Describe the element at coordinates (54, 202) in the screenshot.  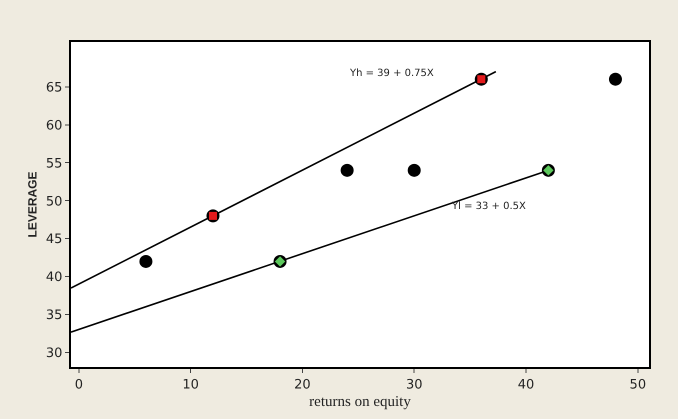
I see `y-tick-label: 50` at that location.